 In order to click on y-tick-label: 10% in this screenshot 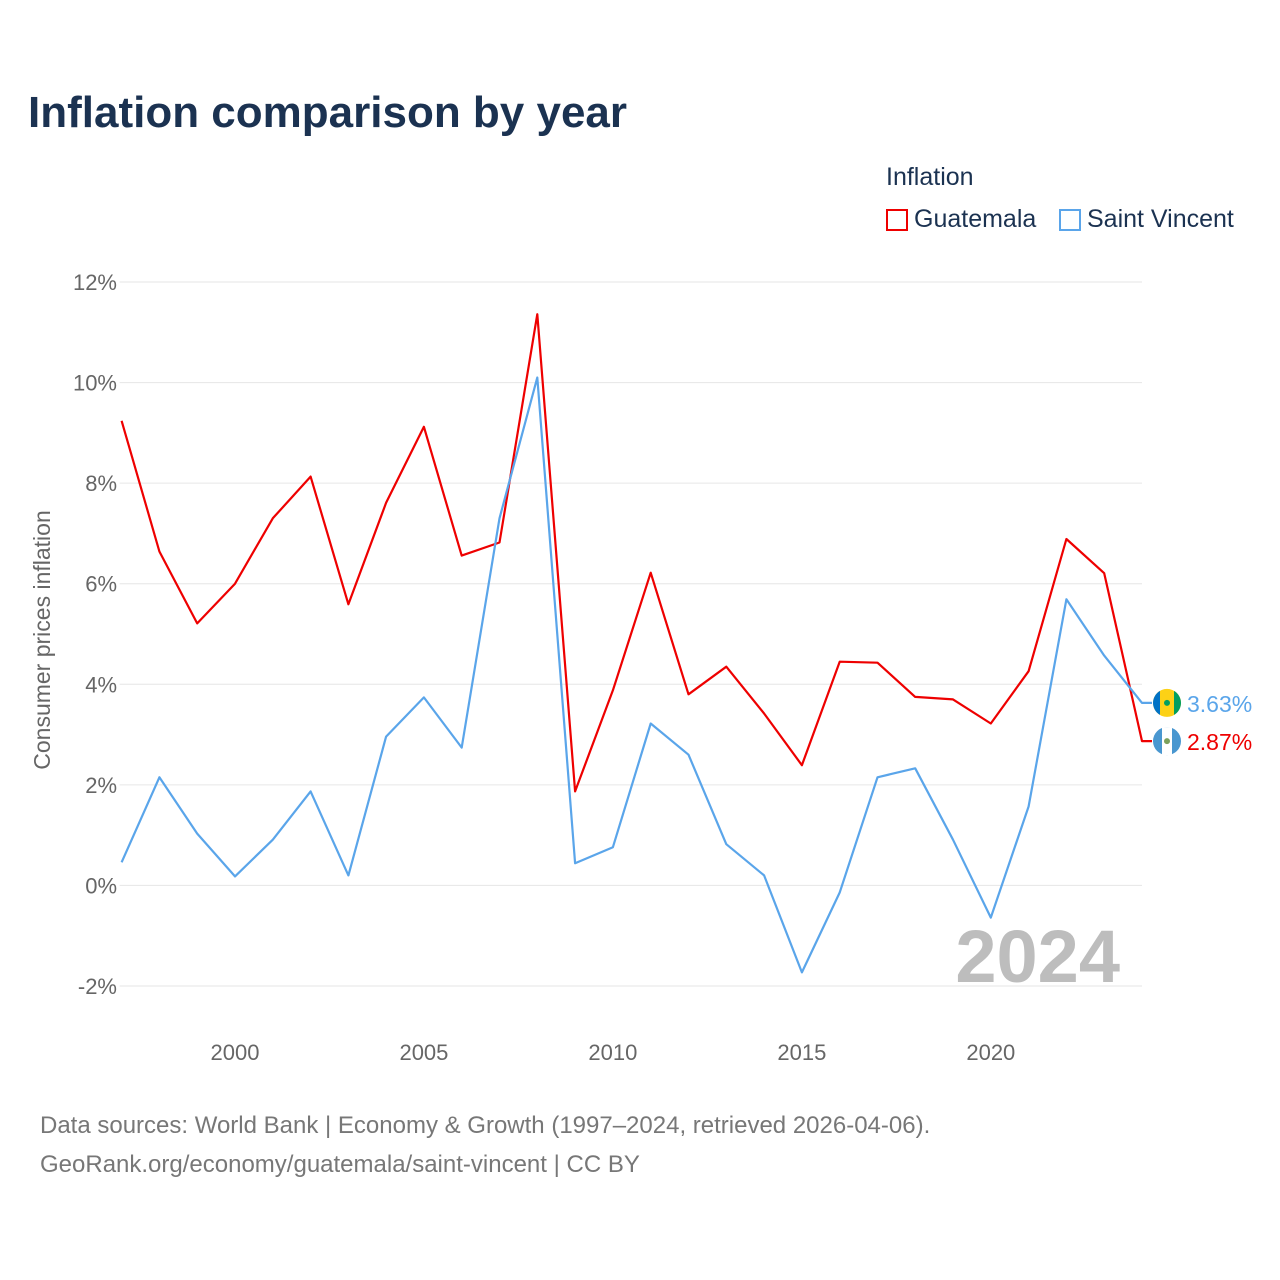, I will do `click(95, 383)`.